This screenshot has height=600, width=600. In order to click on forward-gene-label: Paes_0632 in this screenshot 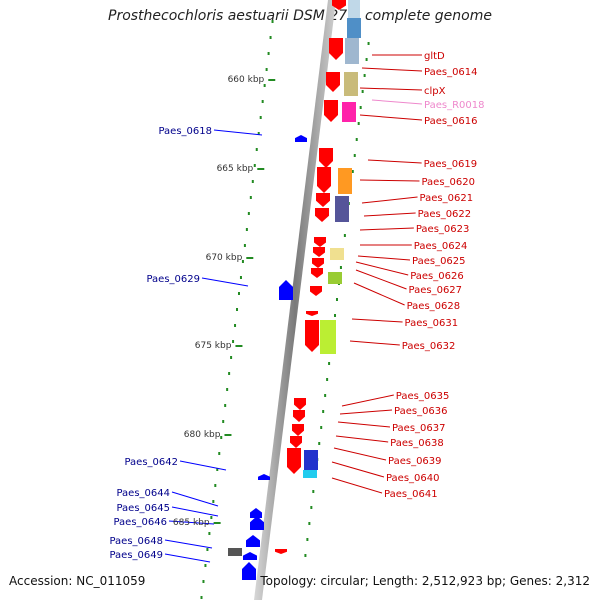, I will do `click(429, 346)`.